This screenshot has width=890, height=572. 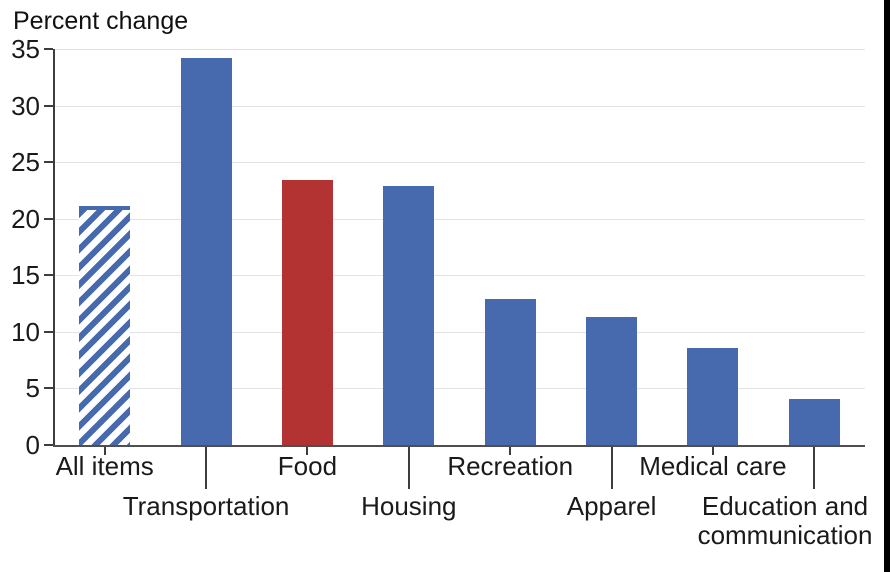 What do you see at coordinates (611, 506) in the screenshot?
I see `x-category-label-apparel: Apparel` at bounding box center [611, 506].